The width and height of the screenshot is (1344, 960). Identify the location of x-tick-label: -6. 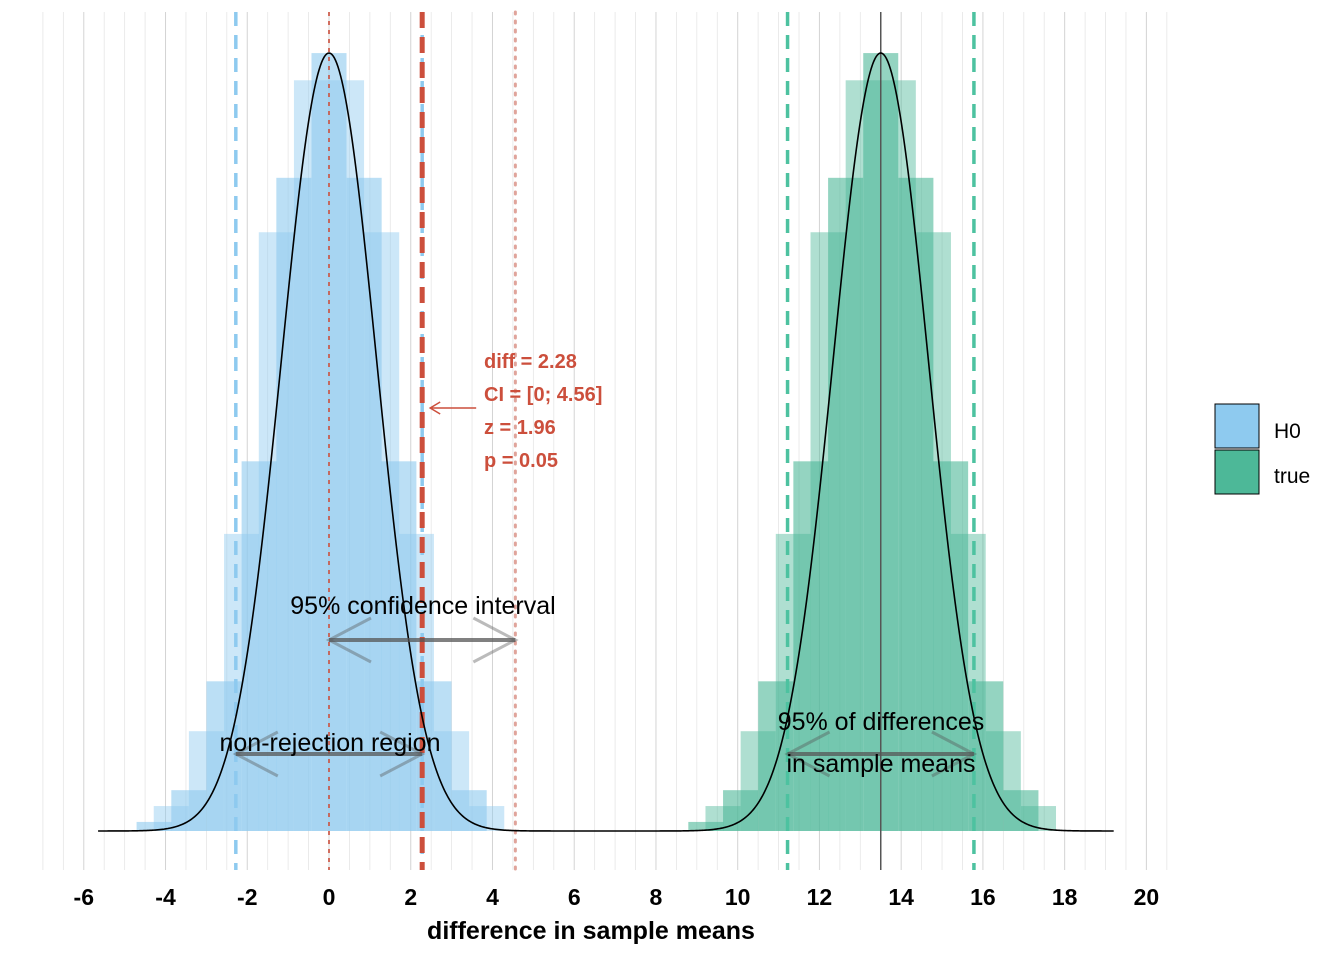
(84, 897).